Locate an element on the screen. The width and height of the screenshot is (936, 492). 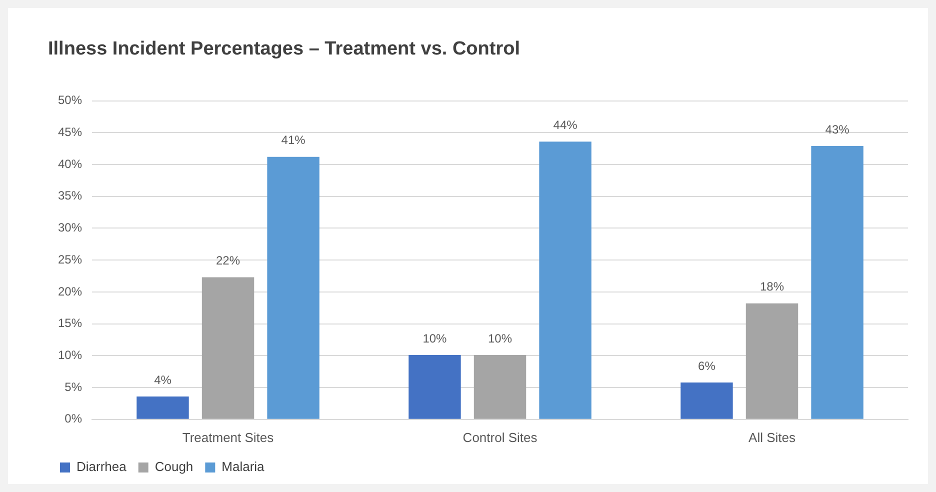
legend-label: Malaria is located at coordinates (244, 466).